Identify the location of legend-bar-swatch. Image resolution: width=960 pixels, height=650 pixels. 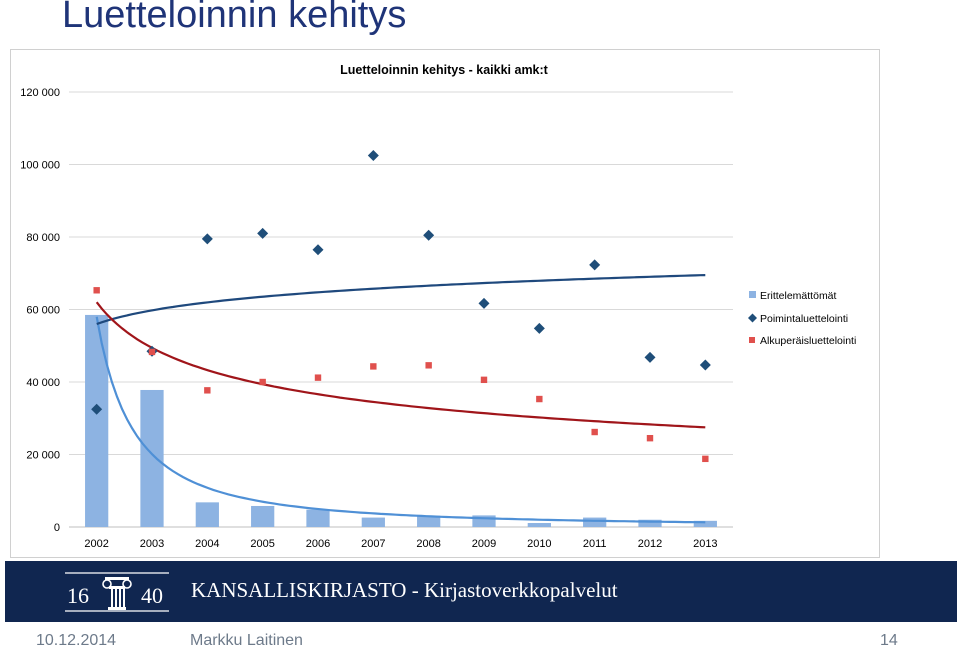
(752, 294).